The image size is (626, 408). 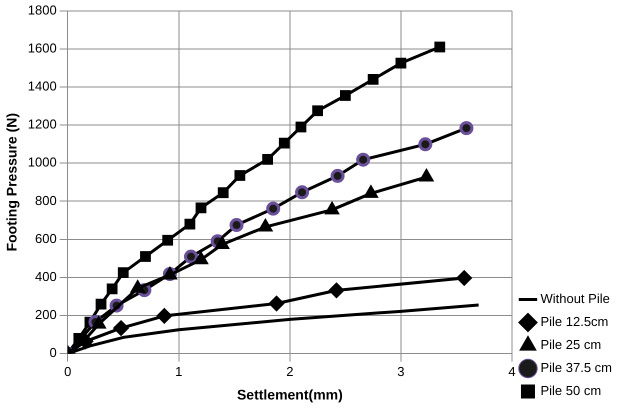 What do you see at coordinates (42, 48) in the screenshot?
I see `y-tick-label: 1600` at bounding box center [42, 48].